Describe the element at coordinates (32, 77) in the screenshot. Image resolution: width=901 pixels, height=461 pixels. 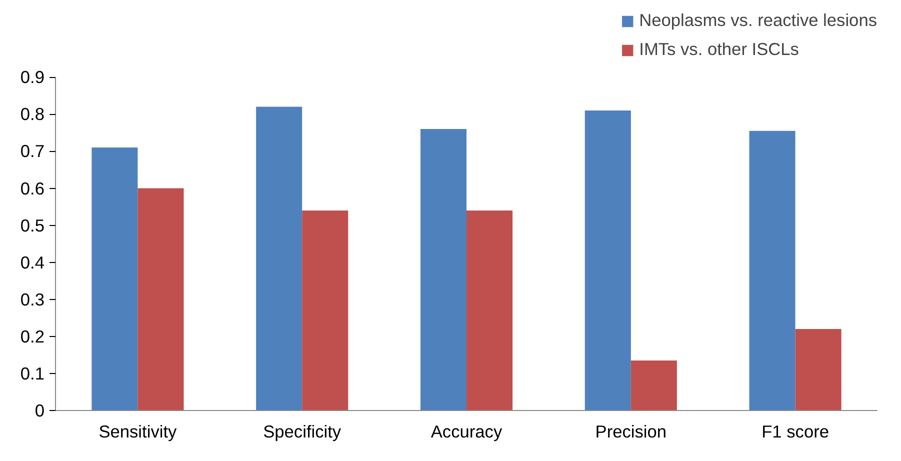
I see `y-tick-label: 0.9` at that location.